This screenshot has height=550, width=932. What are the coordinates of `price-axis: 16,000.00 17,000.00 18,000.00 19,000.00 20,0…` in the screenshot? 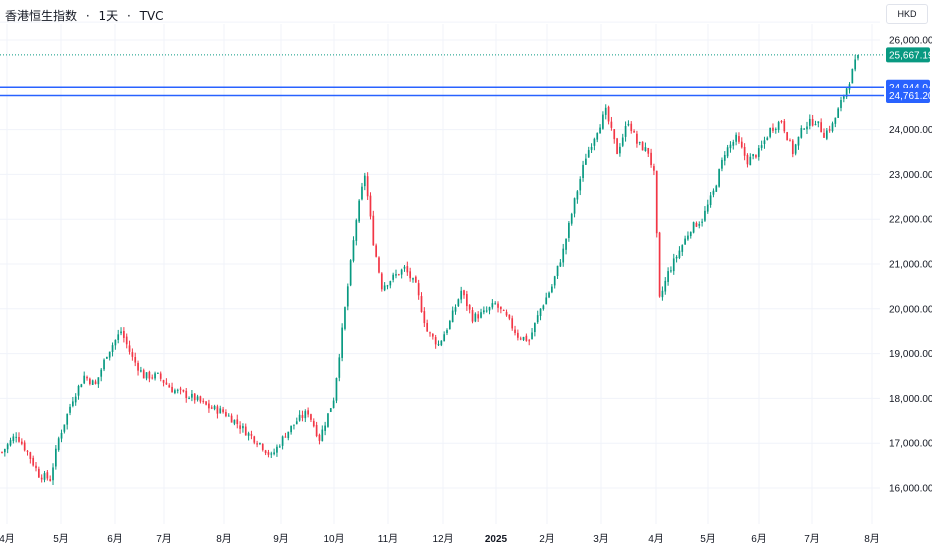 It's located at (910, 265).